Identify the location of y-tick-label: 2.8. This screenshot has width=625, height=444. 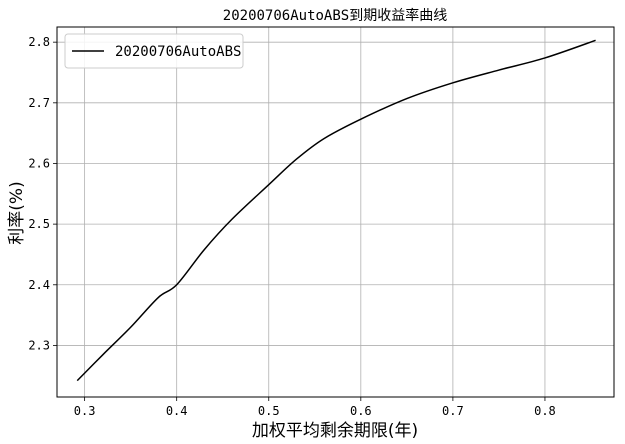
(39, 42).